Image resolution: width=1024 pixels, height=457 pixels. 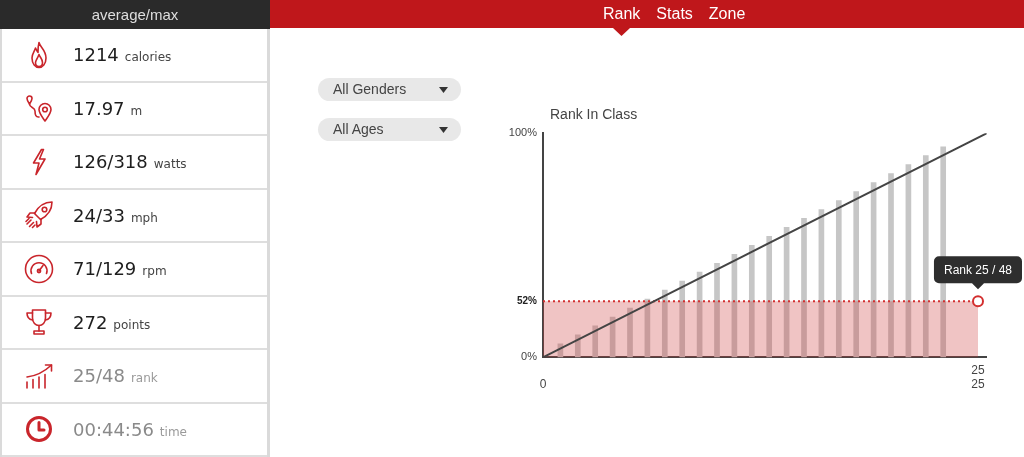 What do you see at coordinates (120, 269) in the screenshot?
I see `text: 71/129 rpm` at bounding box center [120, 269].